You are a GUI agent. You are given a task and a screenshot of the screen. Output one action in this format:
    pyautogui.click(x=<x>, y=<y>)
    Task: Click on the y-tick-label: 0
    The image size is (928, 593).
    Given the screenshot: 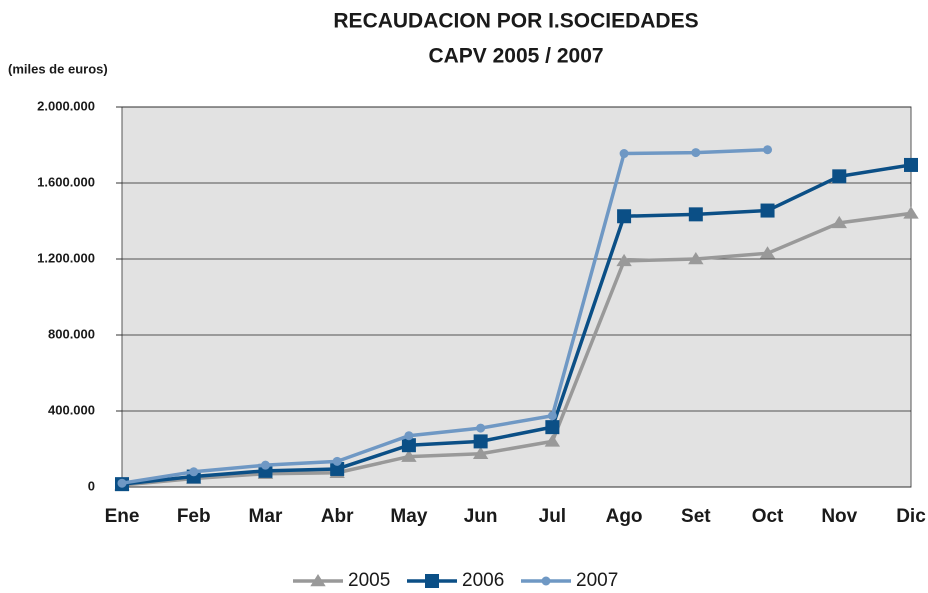 What is the action you would take?
    pyautogui.click(x=91, y=485)
    